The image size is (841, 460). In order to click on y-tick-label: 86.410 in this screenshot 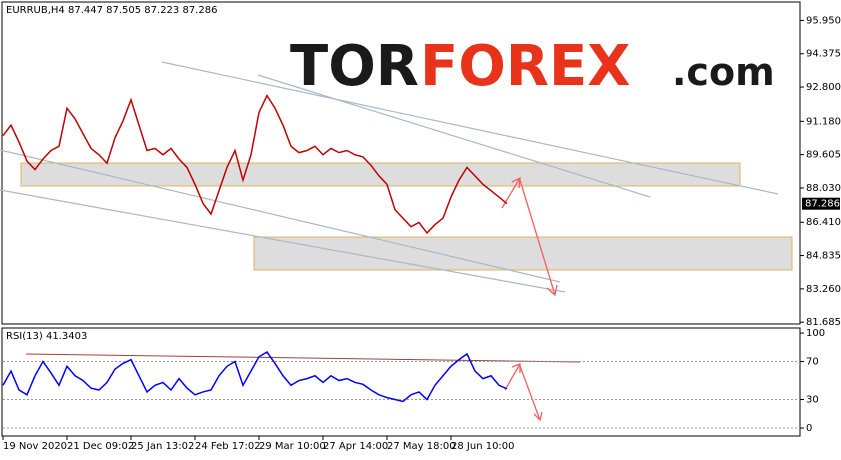, I will do `click(823, 222)`.